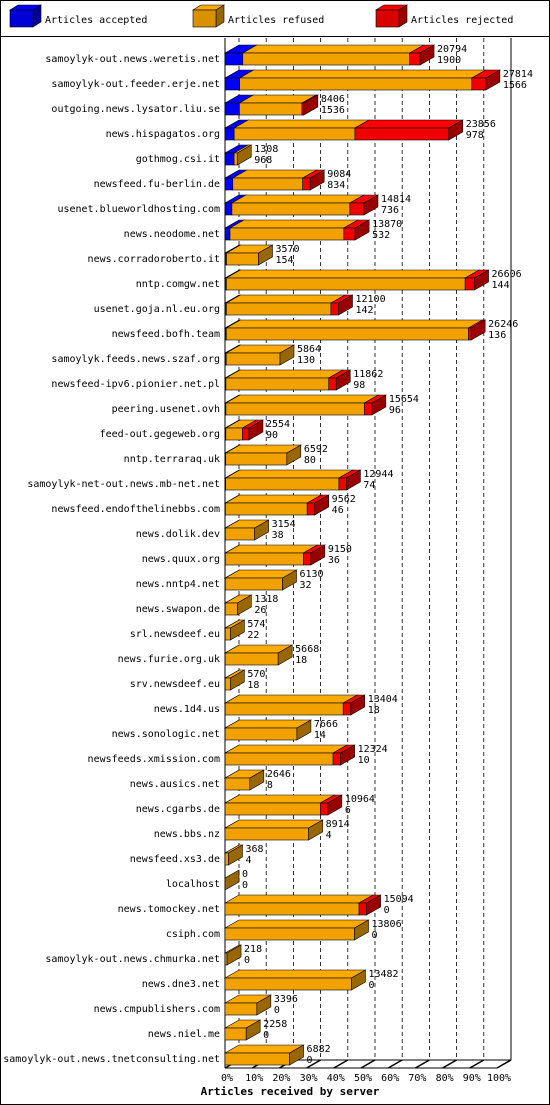 This screenshot has width=550, height=1105. Describe the element at coordinates (319, 1049) in the screenshot. I see `total-label: 6882` at that location.